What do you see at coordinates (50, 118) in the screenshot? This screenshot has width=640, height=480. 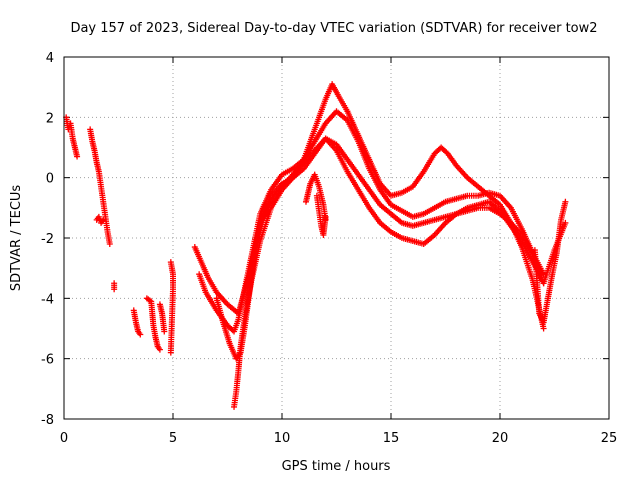 I see `y-tick-label: 2` at bounding box center [50, 118].